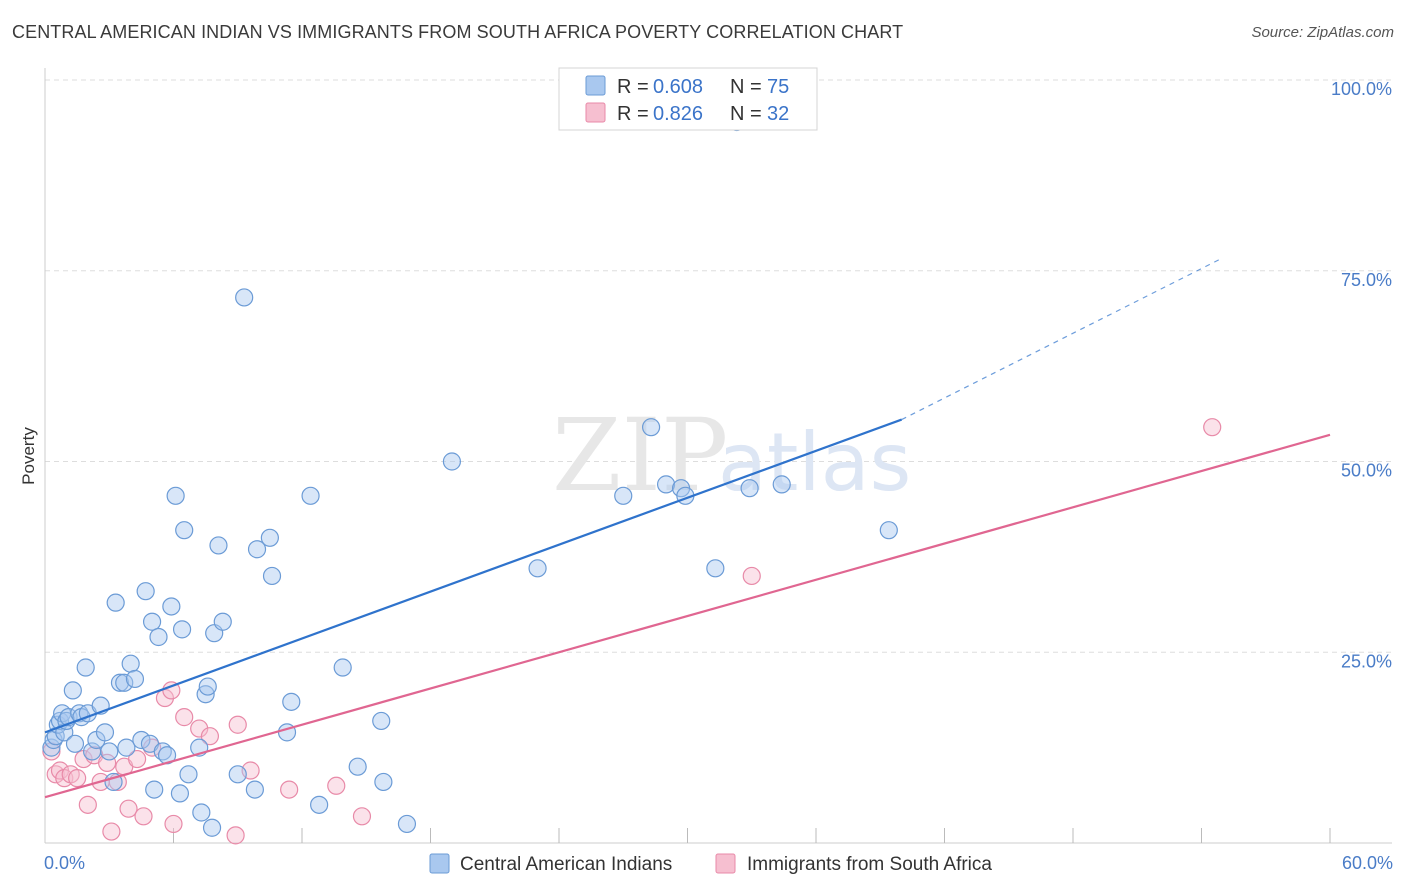 The height and width of the screenshot is (892, 1406). What do you see at coordinates (640, 455) in the screenshot?
I see `watermark-zip: ZIP` at bounding box center [640, 455].